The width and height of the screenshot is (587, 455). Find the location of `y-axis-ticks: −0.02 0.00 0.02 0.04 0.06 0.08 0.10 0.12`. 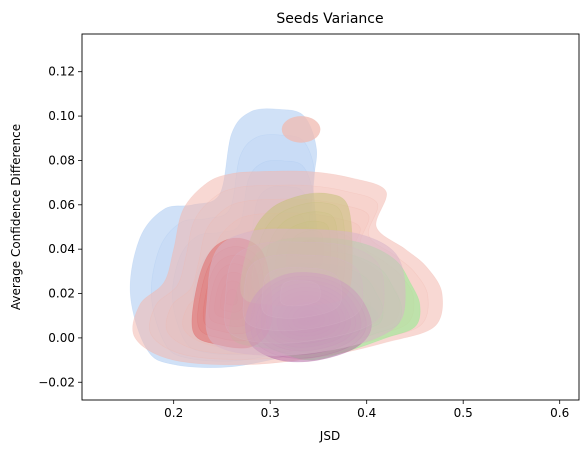

y-axis-ticks: −0.02 0.00 0.02 0.04 0.06 0.08 0.10 0.12 is located at coordinates (60, 227).